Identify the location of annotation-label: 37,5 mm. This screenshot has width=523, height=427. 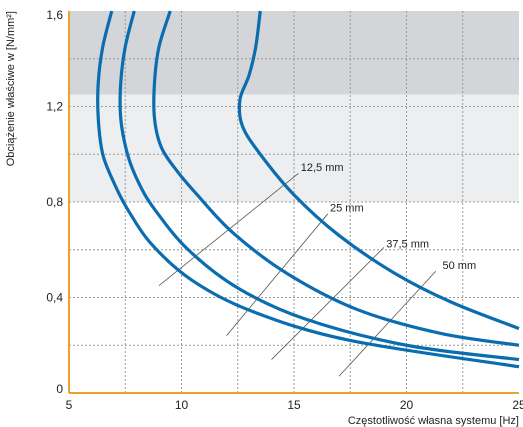
(407, 244).